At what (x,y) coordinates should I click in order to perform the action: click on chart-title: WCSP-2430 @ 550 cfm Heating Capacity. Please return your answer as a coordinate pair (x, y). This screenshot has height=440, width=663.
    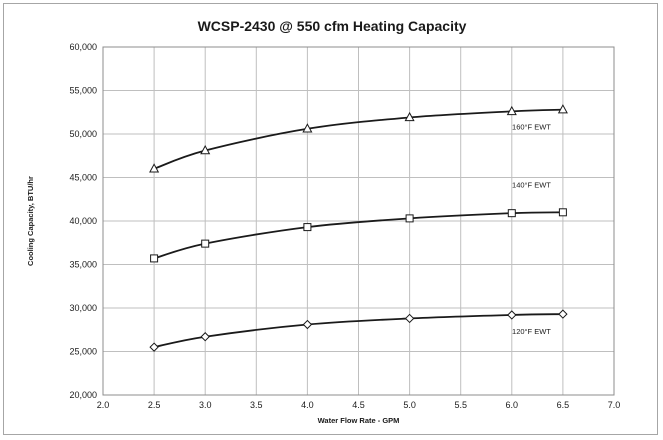
    Looking at the image, I should click on (332, 26).